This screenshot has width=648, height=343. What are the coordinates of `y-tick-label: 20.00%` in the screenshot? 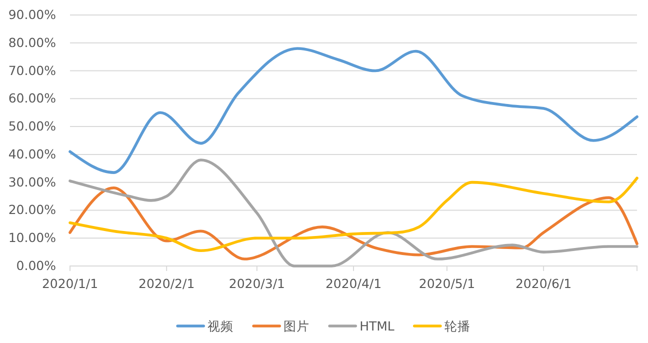 It's located at (32, 210).